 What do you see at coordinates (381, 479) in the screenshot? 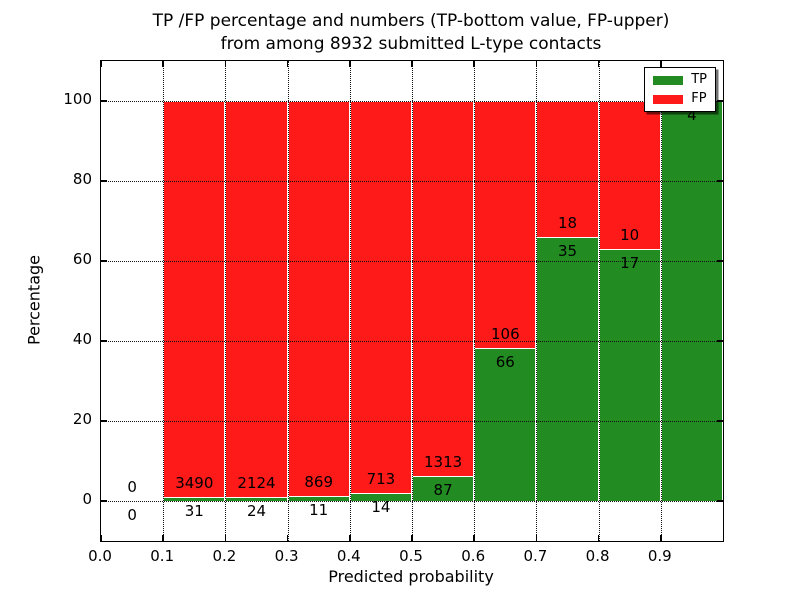
I see `fp-count-label: 713` at bounding box center [381, 479].